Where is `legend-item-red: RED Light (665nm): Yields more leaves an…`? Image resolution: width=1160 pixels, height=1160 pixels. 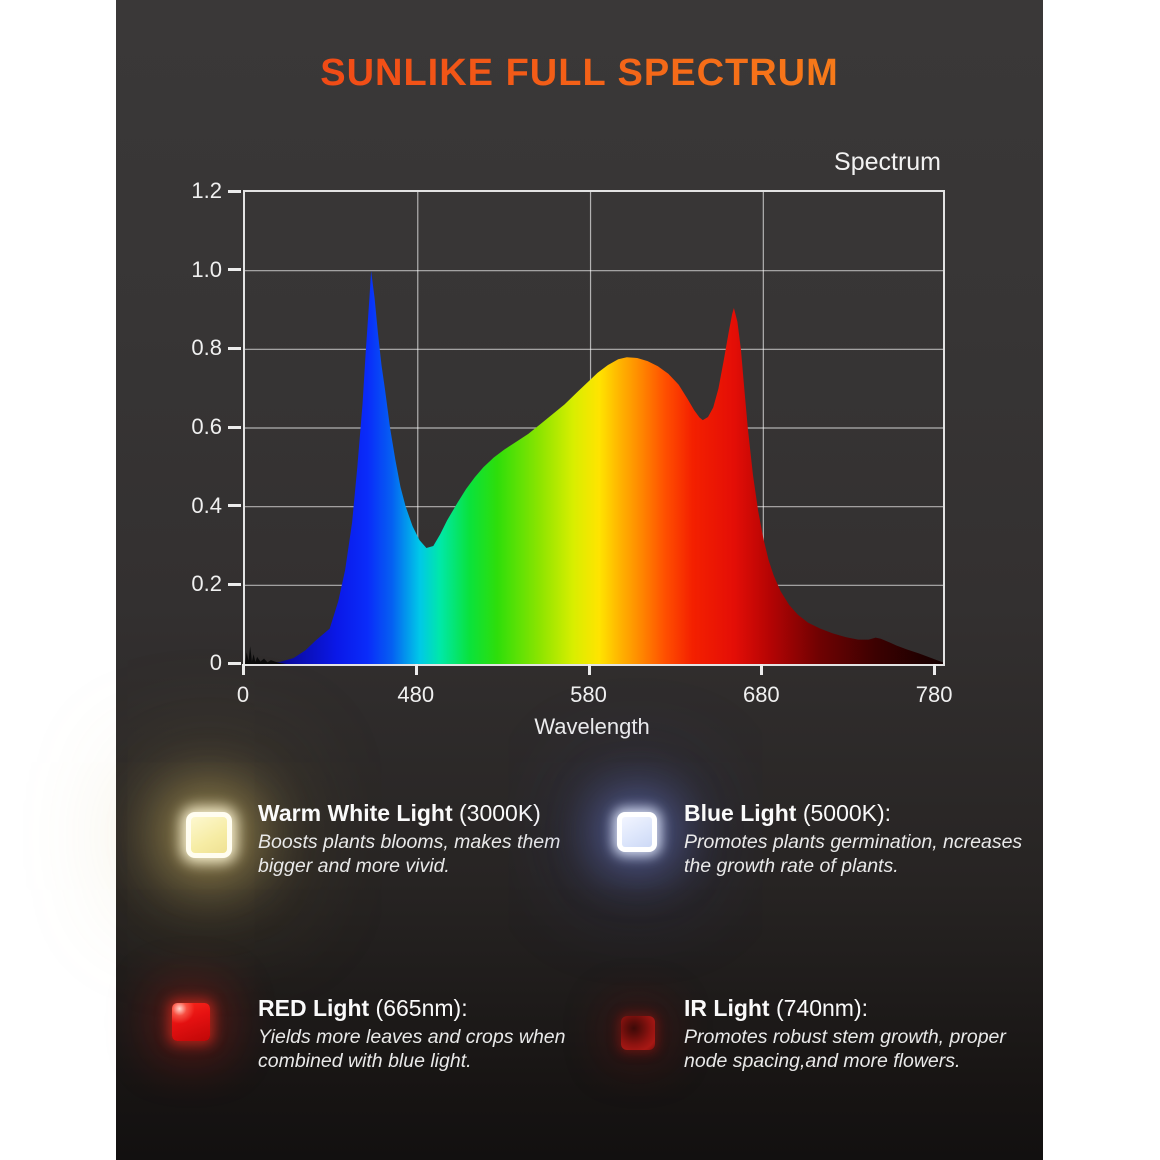
legend-item-red: RED Light (665nm): Yields more leaves an… is located at coordinates (411, 1033).